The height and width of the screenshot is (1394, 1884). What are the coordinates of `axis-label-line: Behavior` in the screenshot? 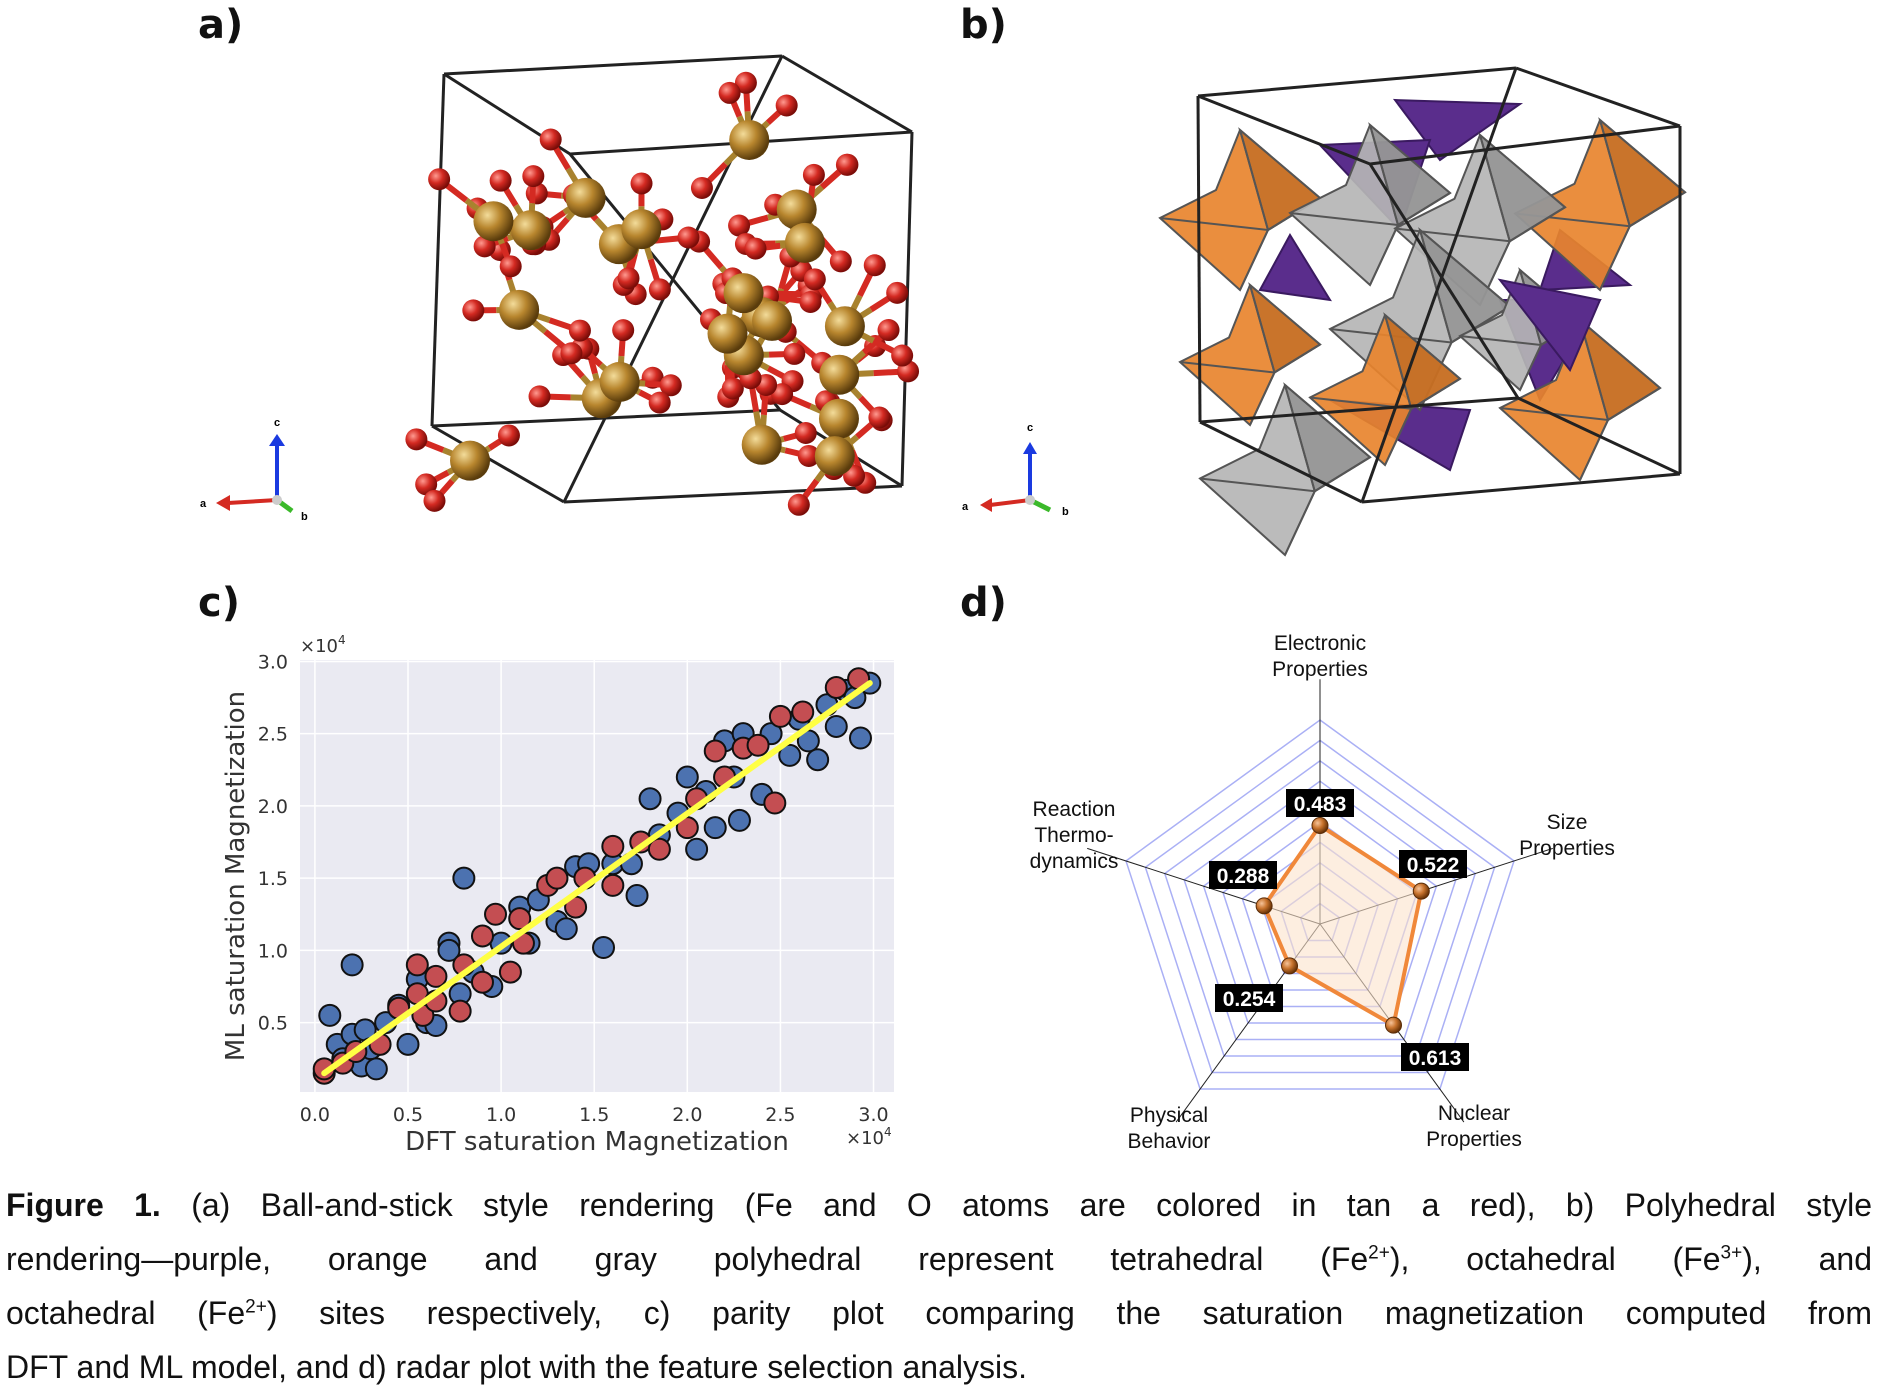 It's located at (1169, 1141).